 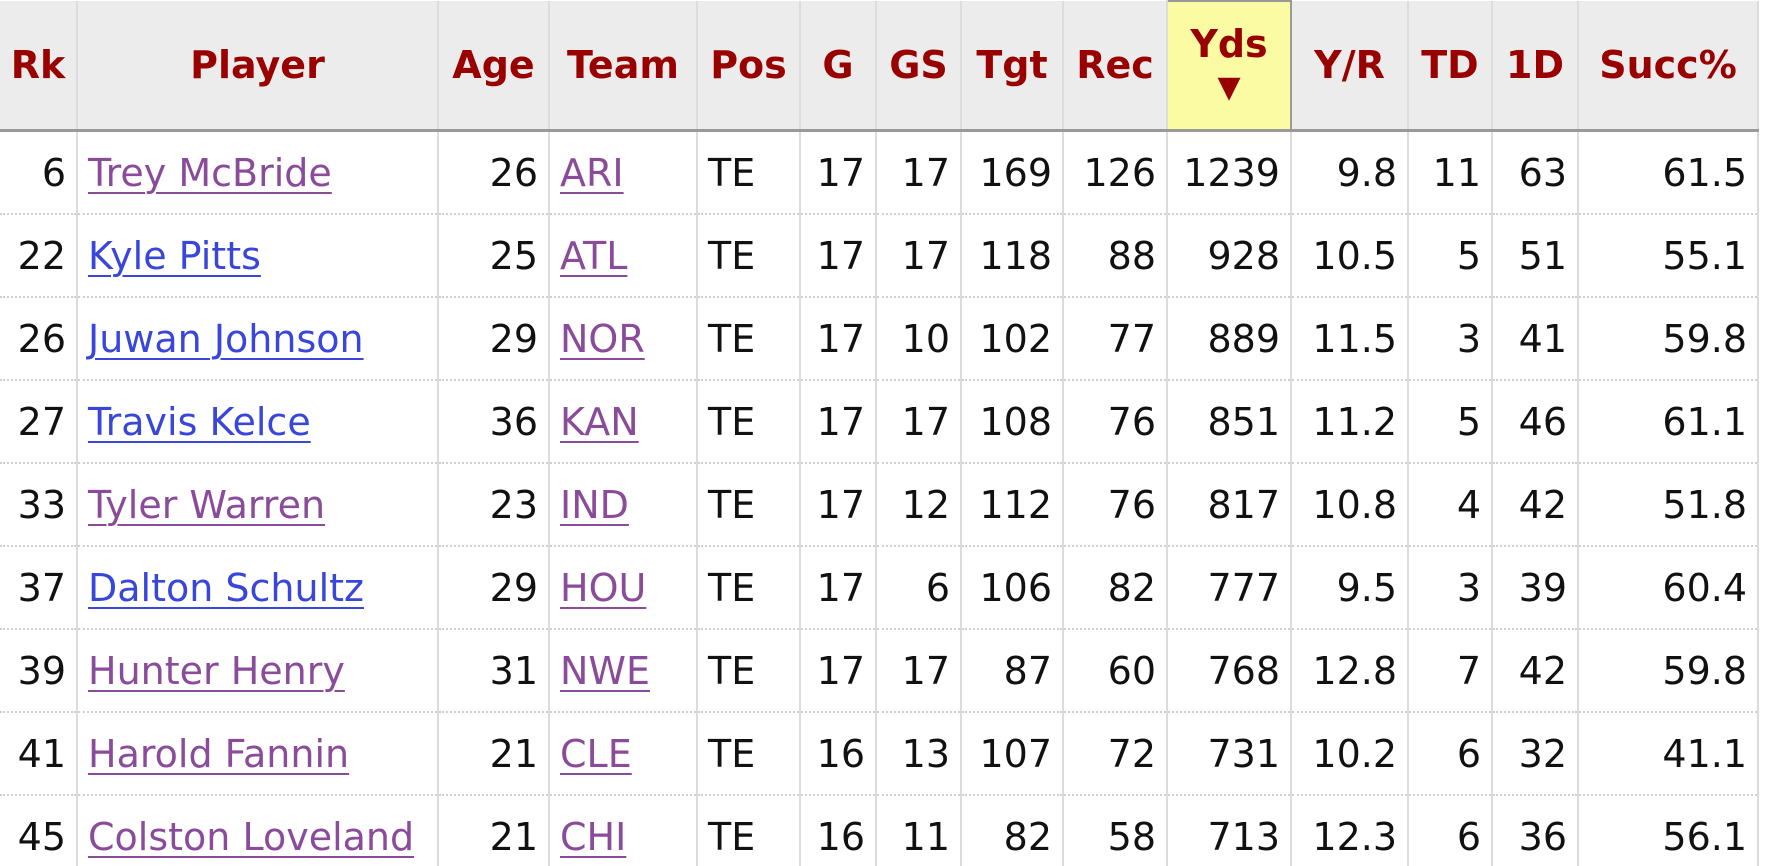 What do you see at coordinates (226, 338) in the screenshot?
I see `player-link: Juwan Johnson` at bounding box center [226, 338].